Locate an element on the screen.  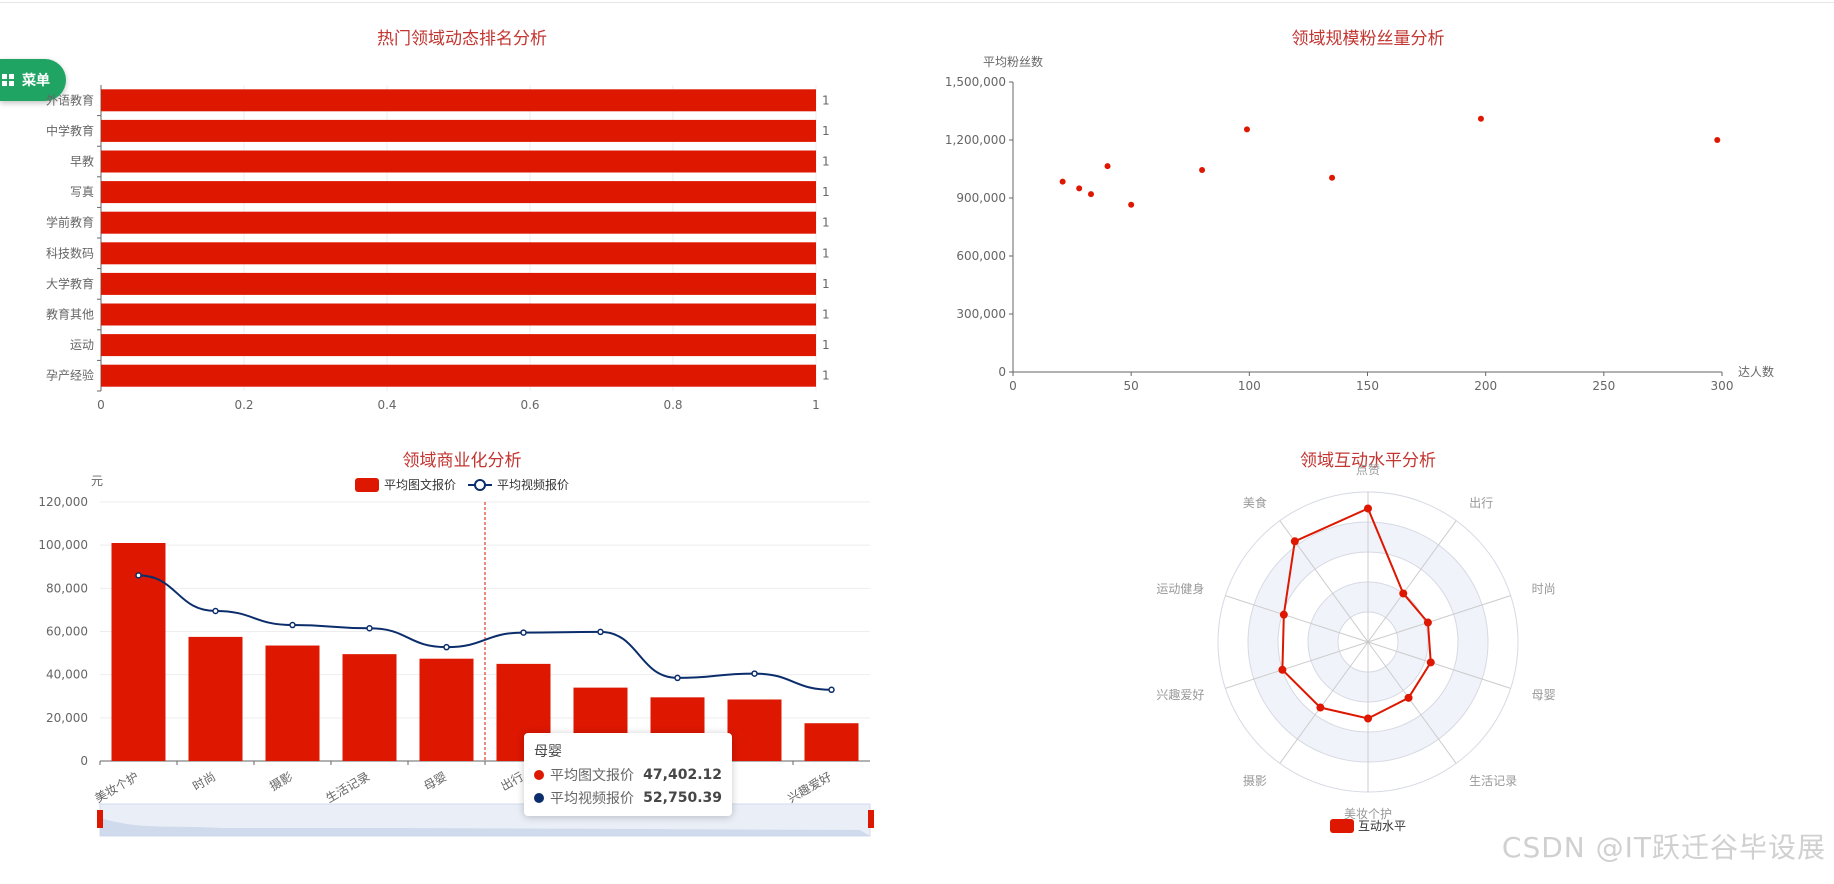
y-tick-label: 60,000 is located at coordinates (67, 632).